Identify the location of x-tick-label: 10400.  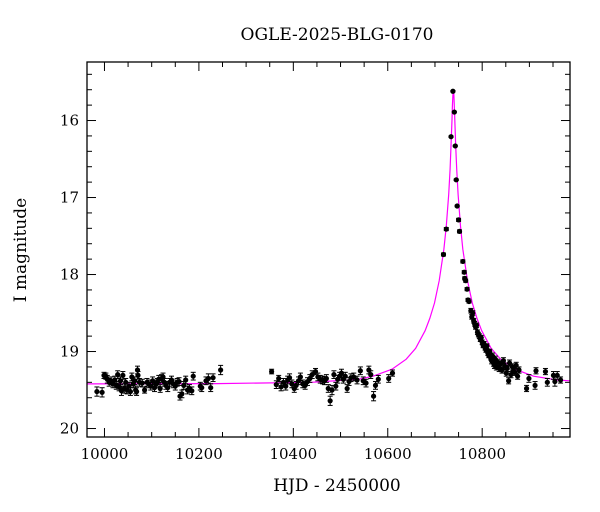
(293, 454).